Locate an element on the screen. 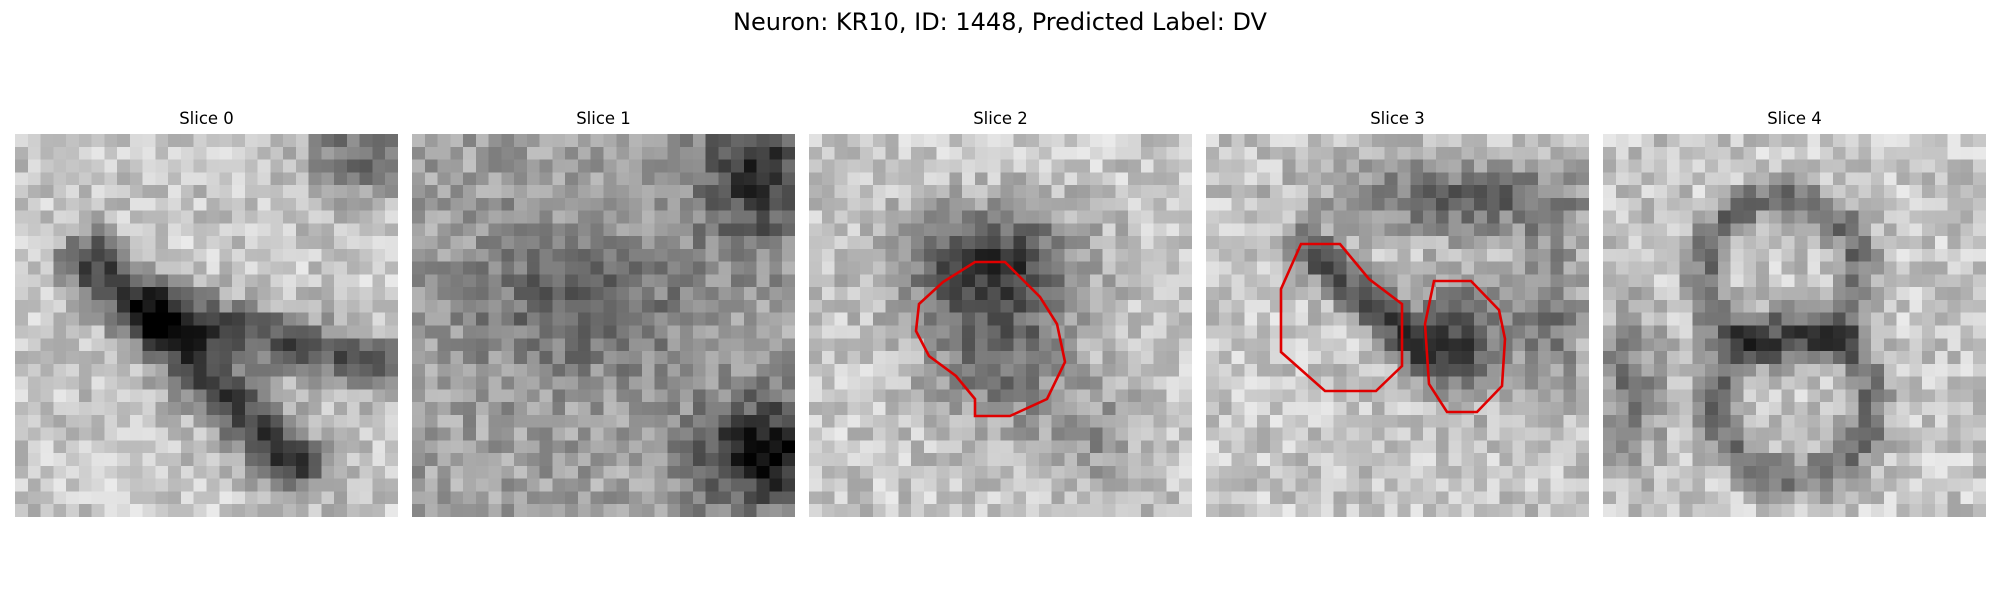 This screenshot has width=2000, height=600. slice-panel-1: Slice 1 is located at coordinates (603, 119).